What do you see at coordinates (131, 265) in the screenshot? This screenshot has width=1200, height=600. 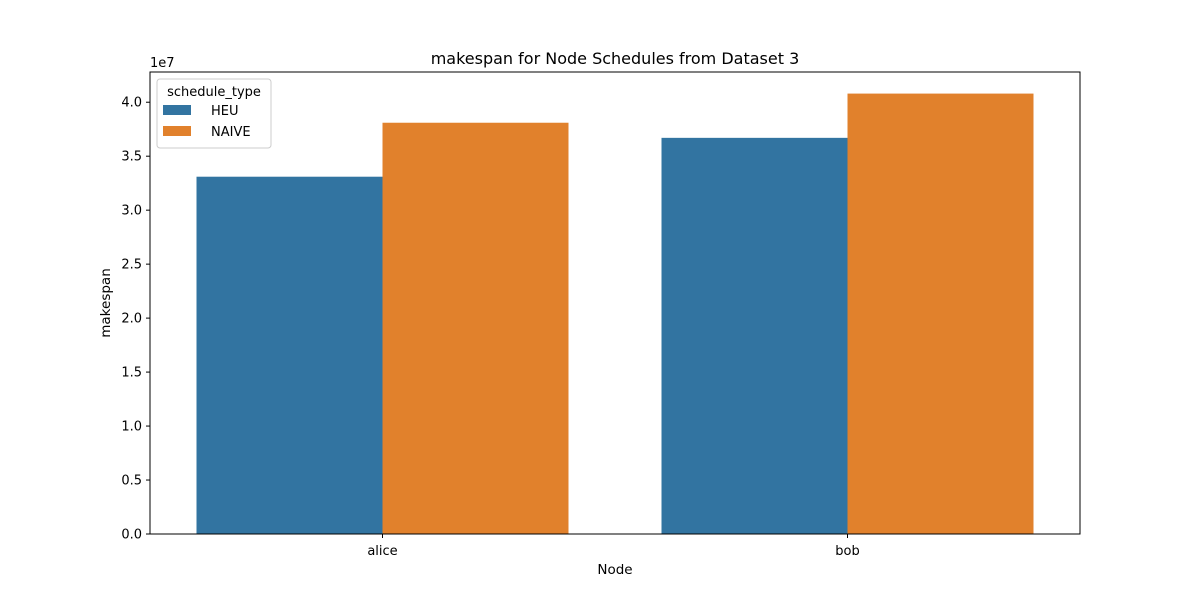 I see `y-tick-label: 2.5` at bounding box center [131, 265].